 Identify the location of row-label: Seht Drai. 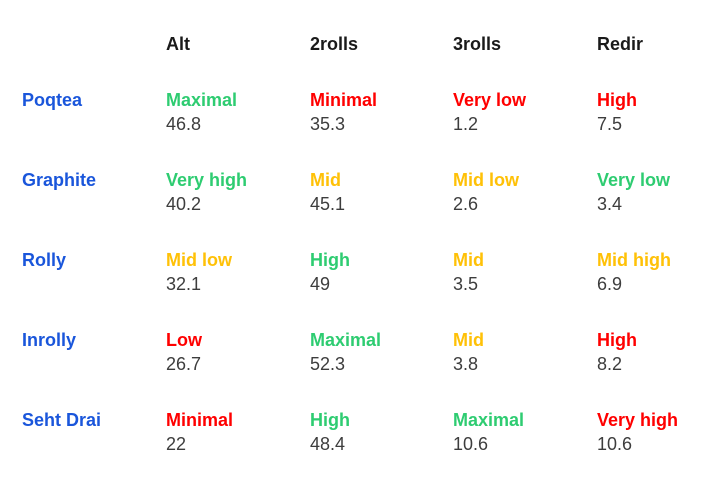
(62, 420).